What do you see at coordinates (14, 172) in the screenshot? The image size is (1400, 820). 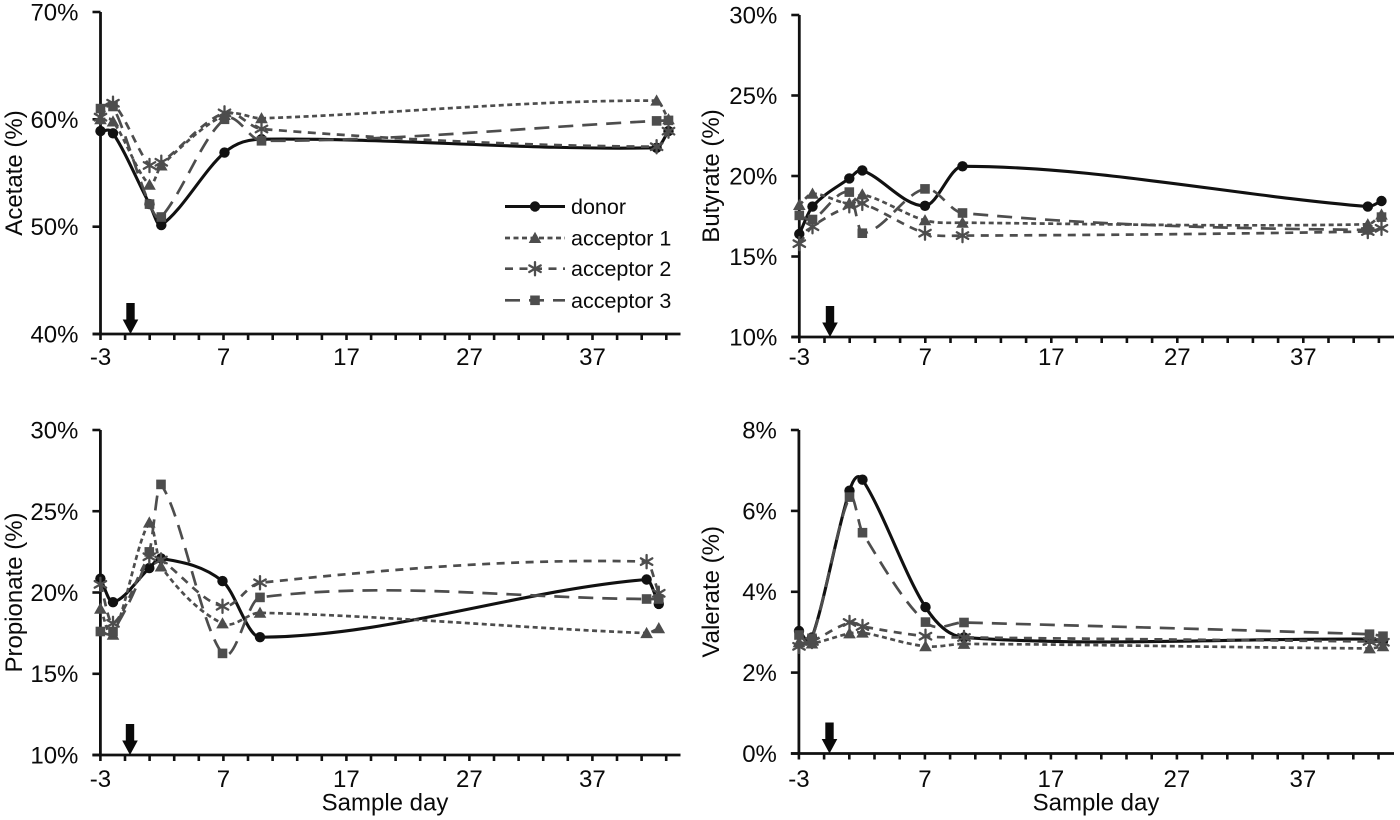 I see `svg-text: Acetate (%)` at bounding box center [14, 172].